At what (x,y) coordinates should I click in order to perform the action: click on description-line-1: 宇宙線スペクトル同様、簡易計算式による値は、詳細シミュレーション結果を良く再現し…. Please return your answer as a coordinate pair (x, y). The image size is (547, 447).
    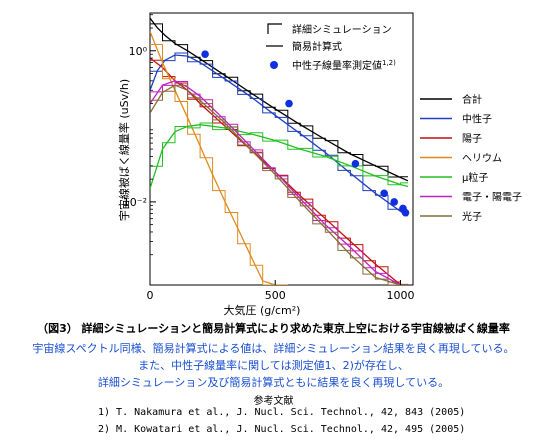
    Looking at the image, I should click on (273, 348).